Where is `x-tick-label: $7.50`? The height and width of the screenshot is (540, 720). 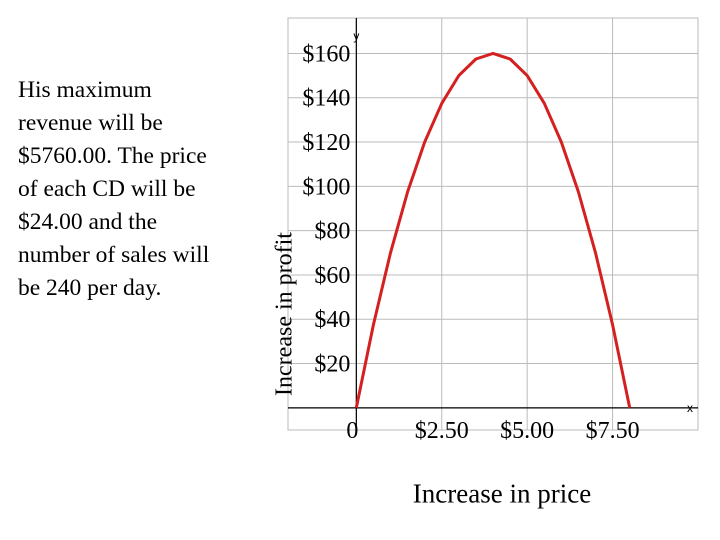
x-tick-label: $7.50 is located at coordinates (613, 431).